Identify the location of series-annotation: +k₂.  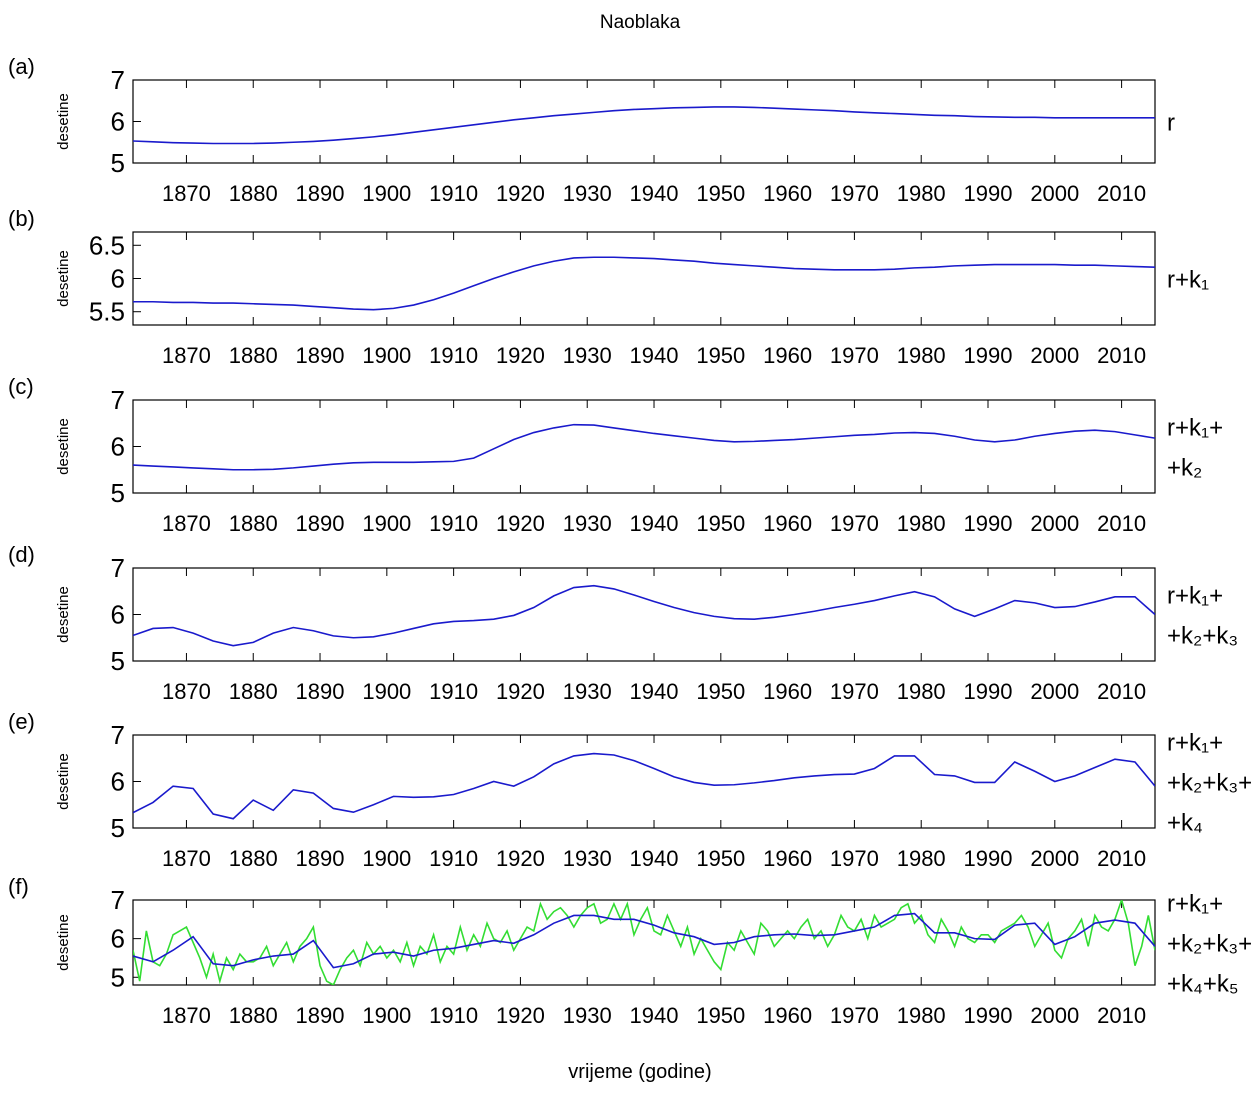
(1184, 468).